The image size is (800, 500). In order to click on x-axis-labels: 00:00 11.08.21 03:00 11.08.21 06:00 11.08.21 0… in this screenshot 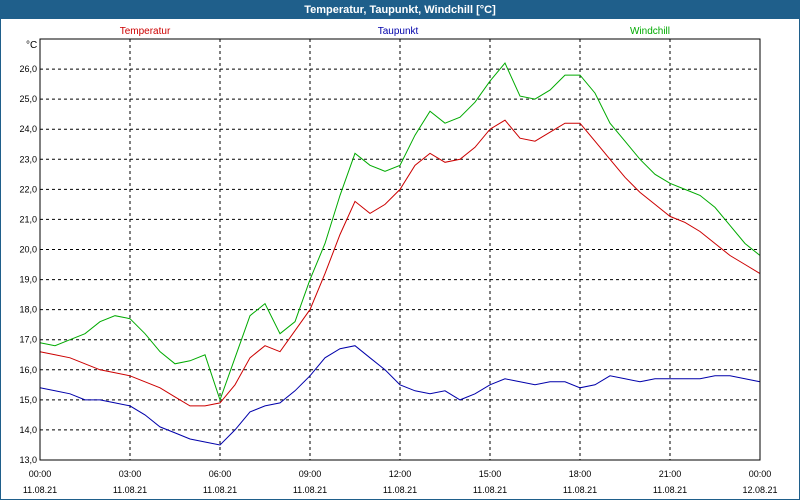, I will do `click(400, 482)`.